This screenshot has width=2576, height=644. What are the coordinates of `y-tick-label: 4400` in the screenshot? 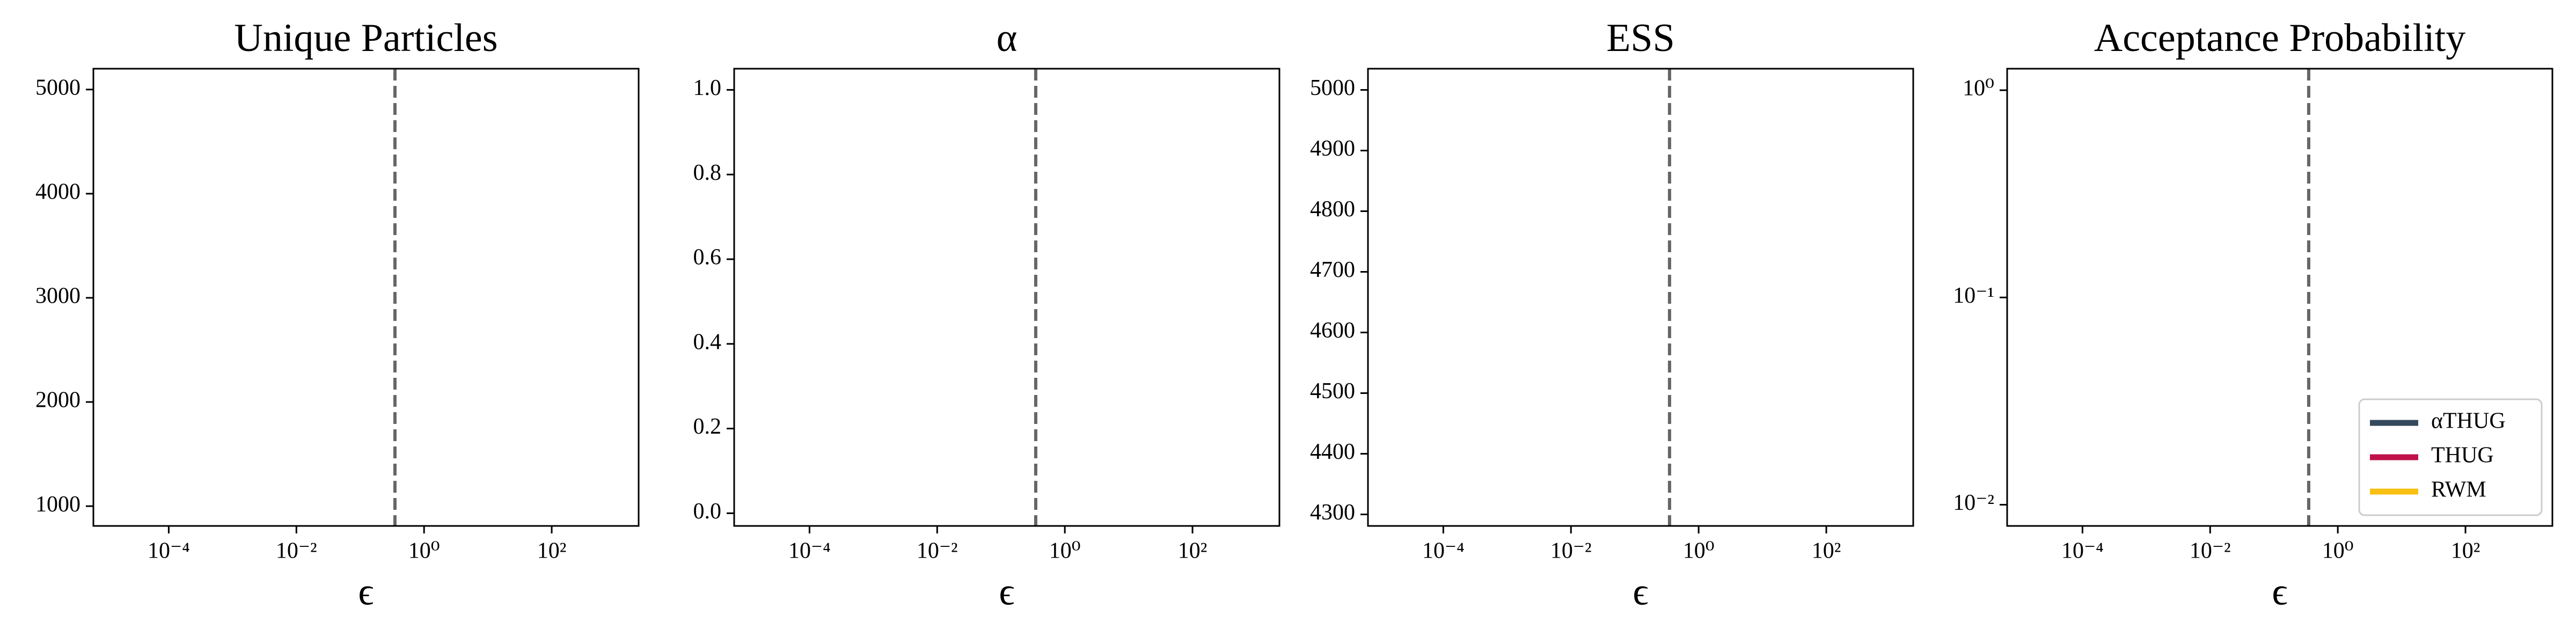 It's located at (1332, 452).